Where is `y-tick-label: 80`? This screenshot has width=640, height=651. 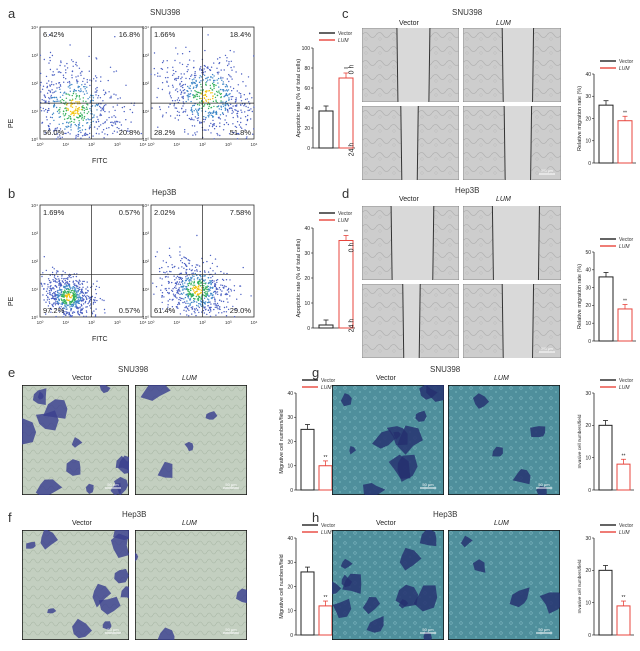
y-tick-label: 80 is located at coordinates (307, 69).